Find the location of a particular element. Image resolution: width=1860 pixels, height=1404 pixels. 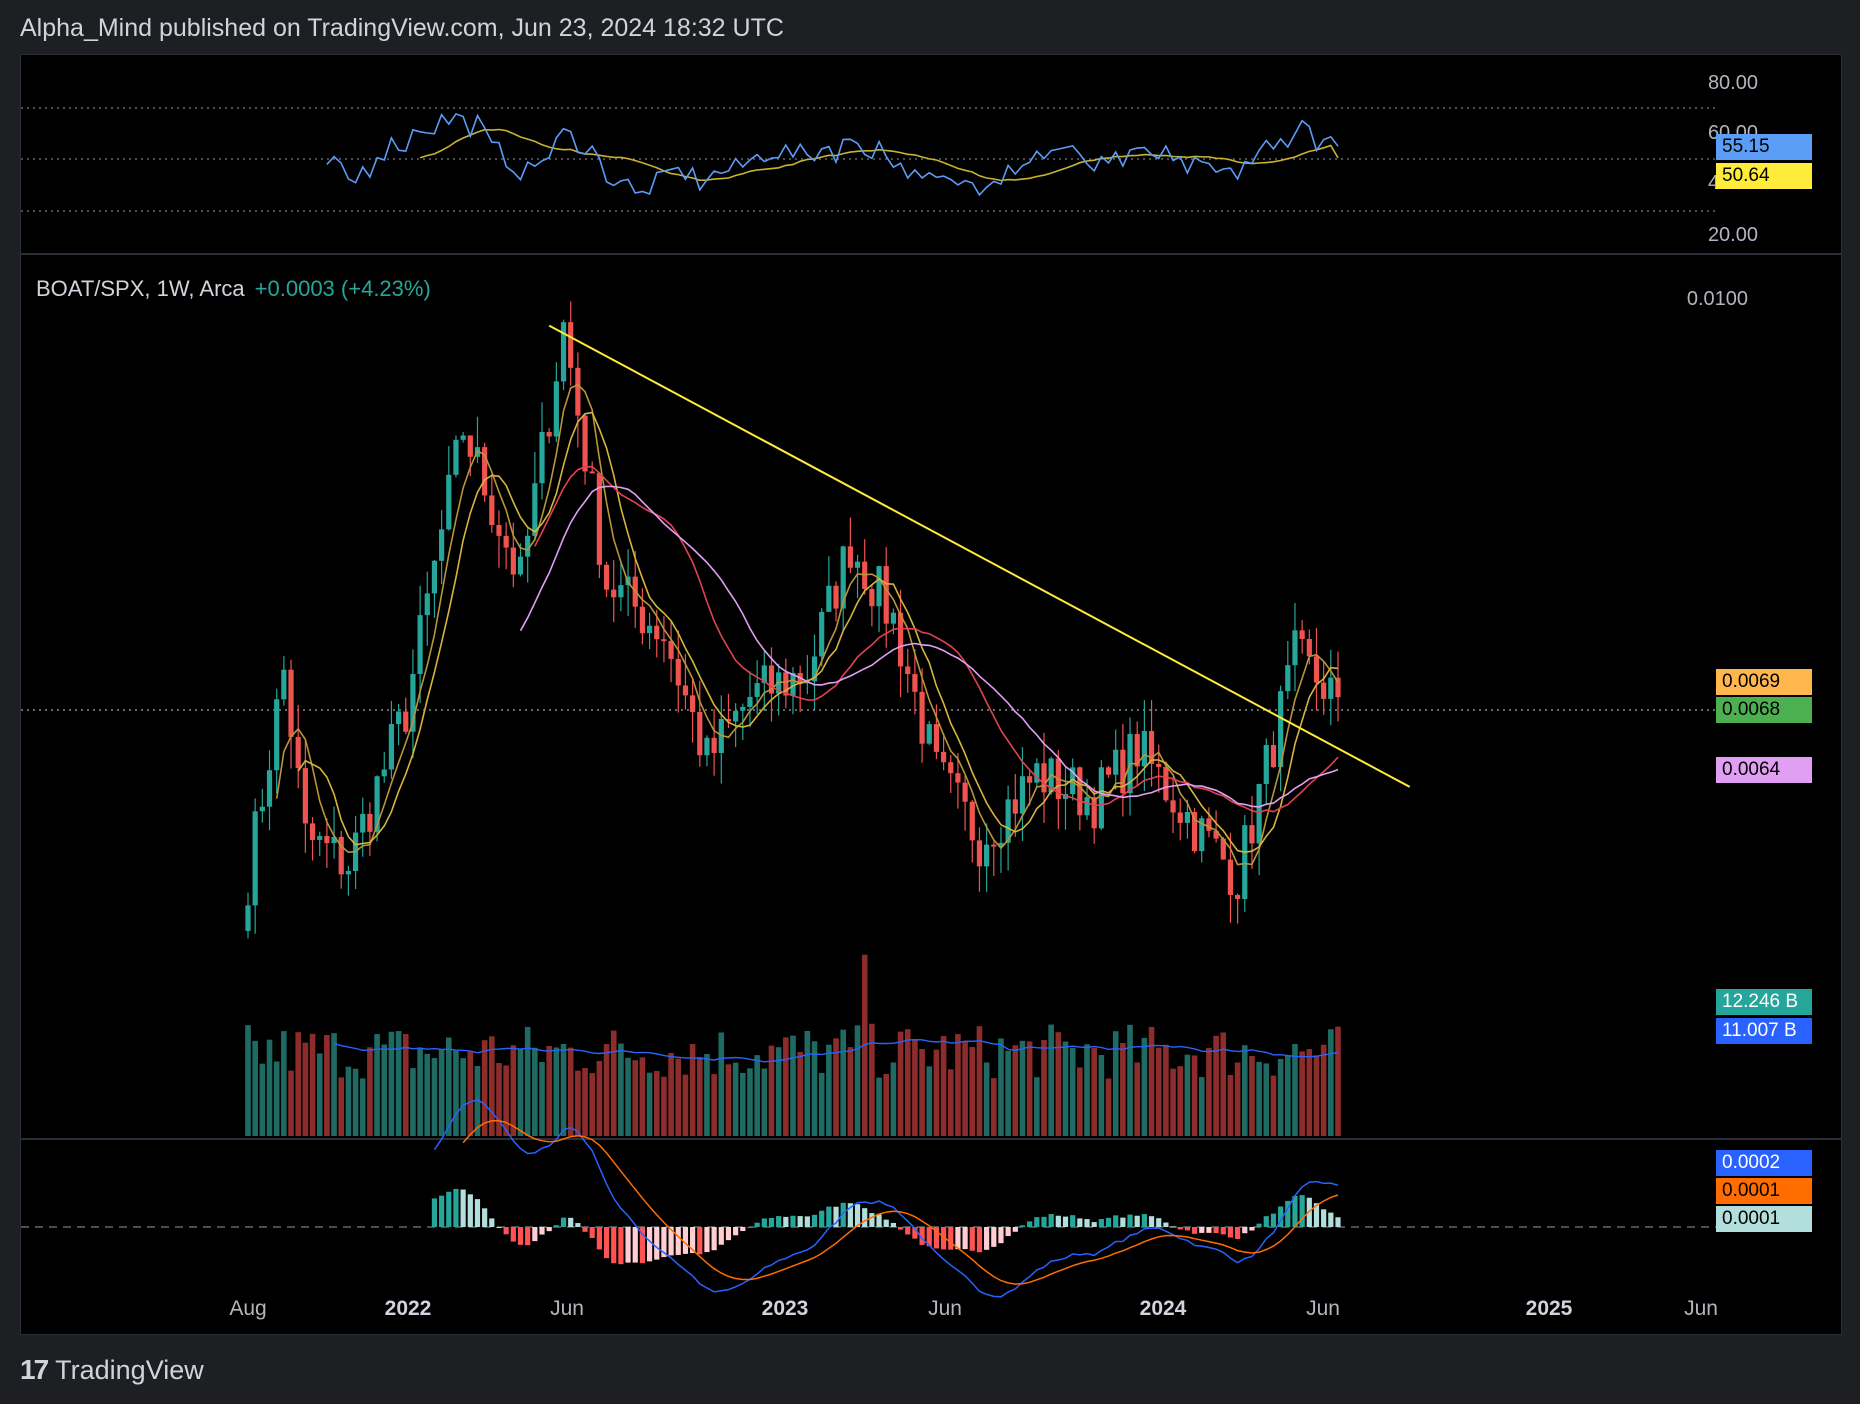

symbol-label: BOAT/SPX, 1W, Arca is located at coordinates (140, 288).